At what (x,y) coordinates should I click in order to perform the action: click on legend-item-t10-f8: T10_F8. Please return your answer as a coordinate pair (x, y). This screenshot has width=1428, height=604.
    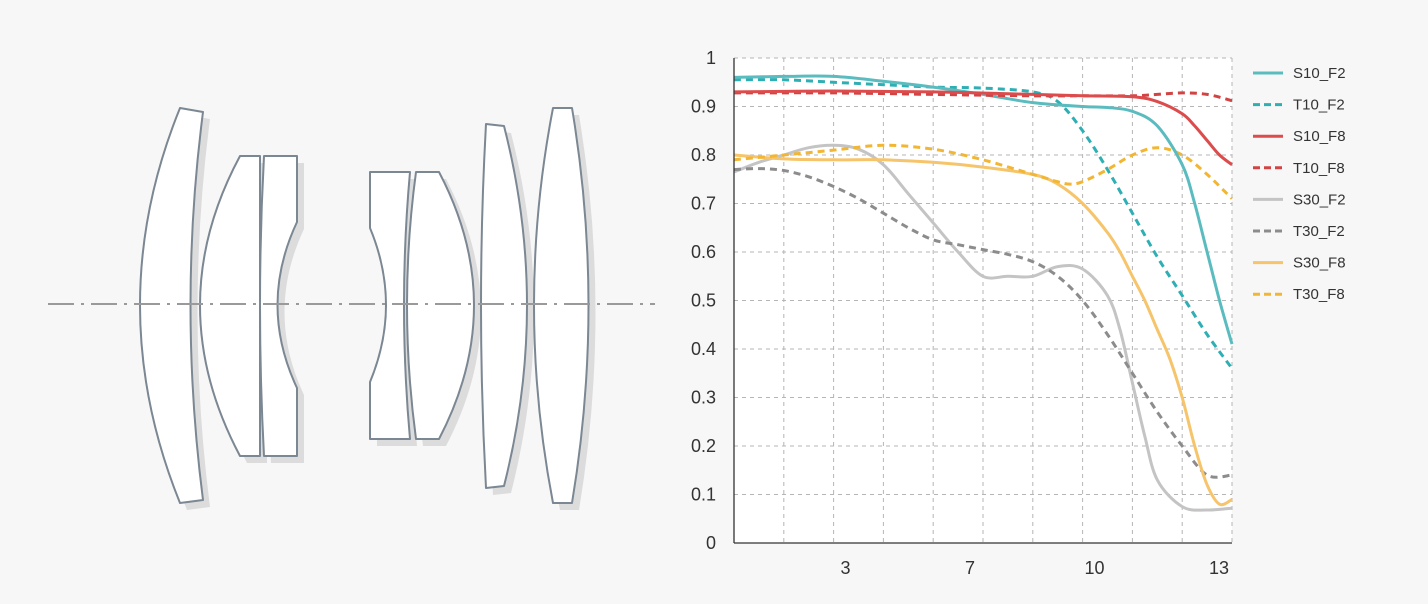
    Looking at the image, I should click on (1299, 168).